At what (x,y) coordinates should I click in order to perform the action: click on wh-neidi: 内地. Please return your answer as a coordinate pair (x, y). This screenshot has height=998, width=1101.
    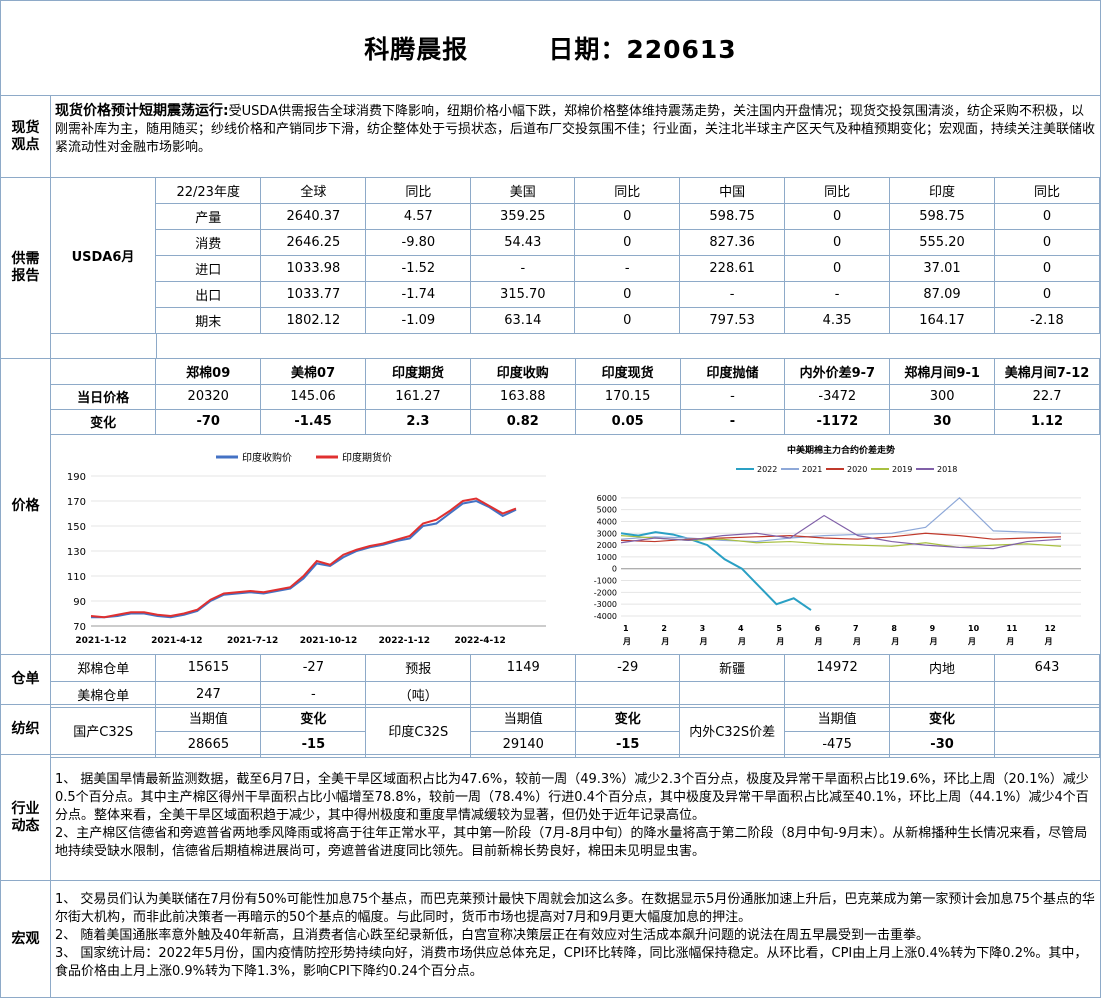
    Looking at the image, I should click on (942, 668).